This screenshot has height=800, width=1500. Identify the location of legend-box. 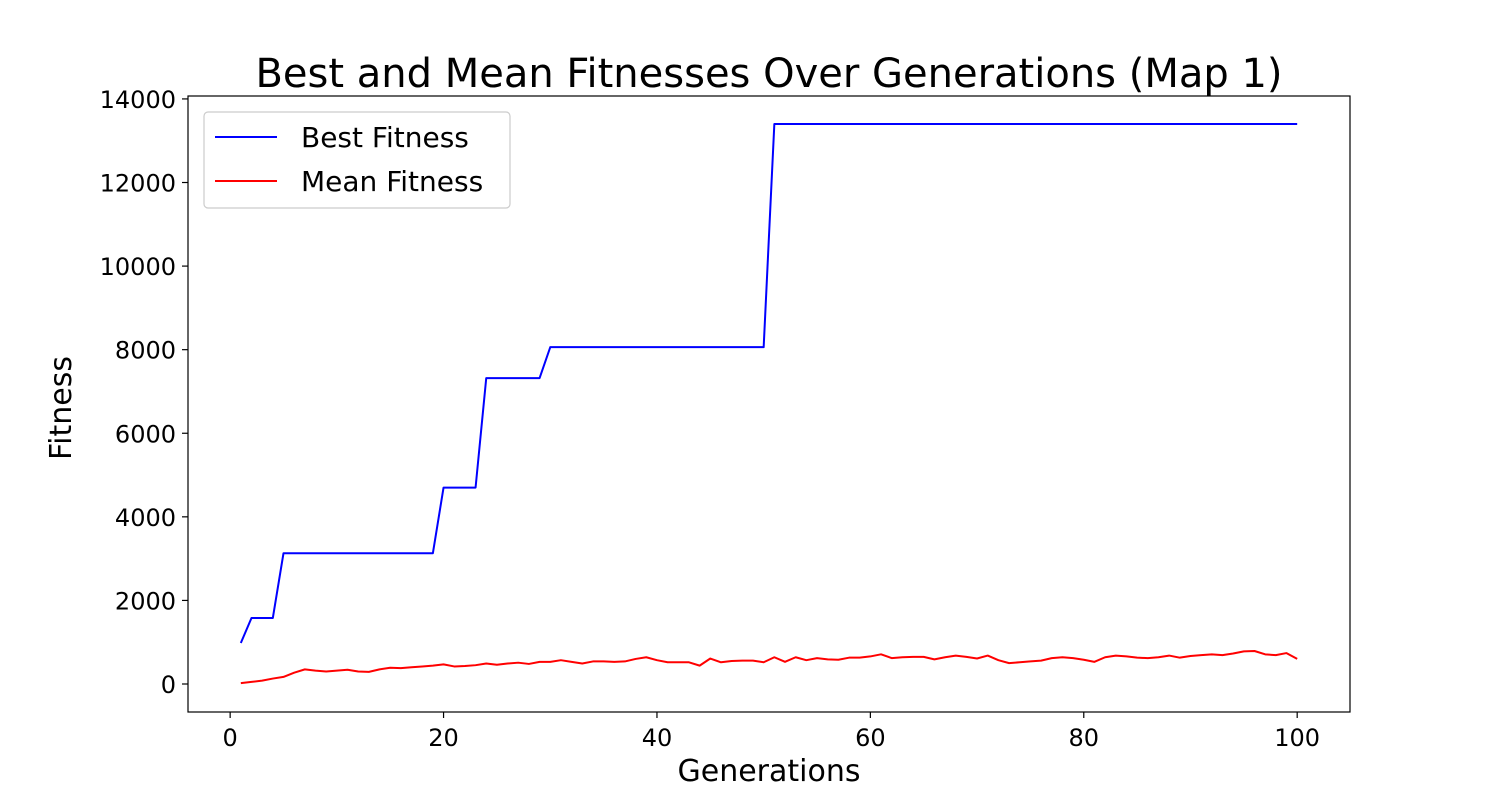
(357, 160).